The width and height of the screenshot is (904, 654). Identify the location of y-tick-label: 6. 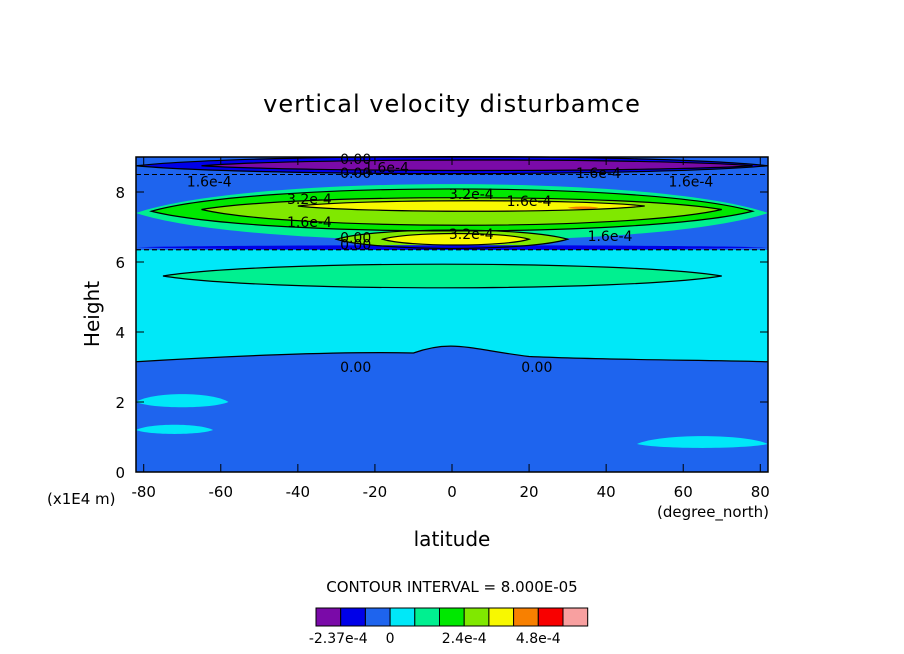
(120, 263).